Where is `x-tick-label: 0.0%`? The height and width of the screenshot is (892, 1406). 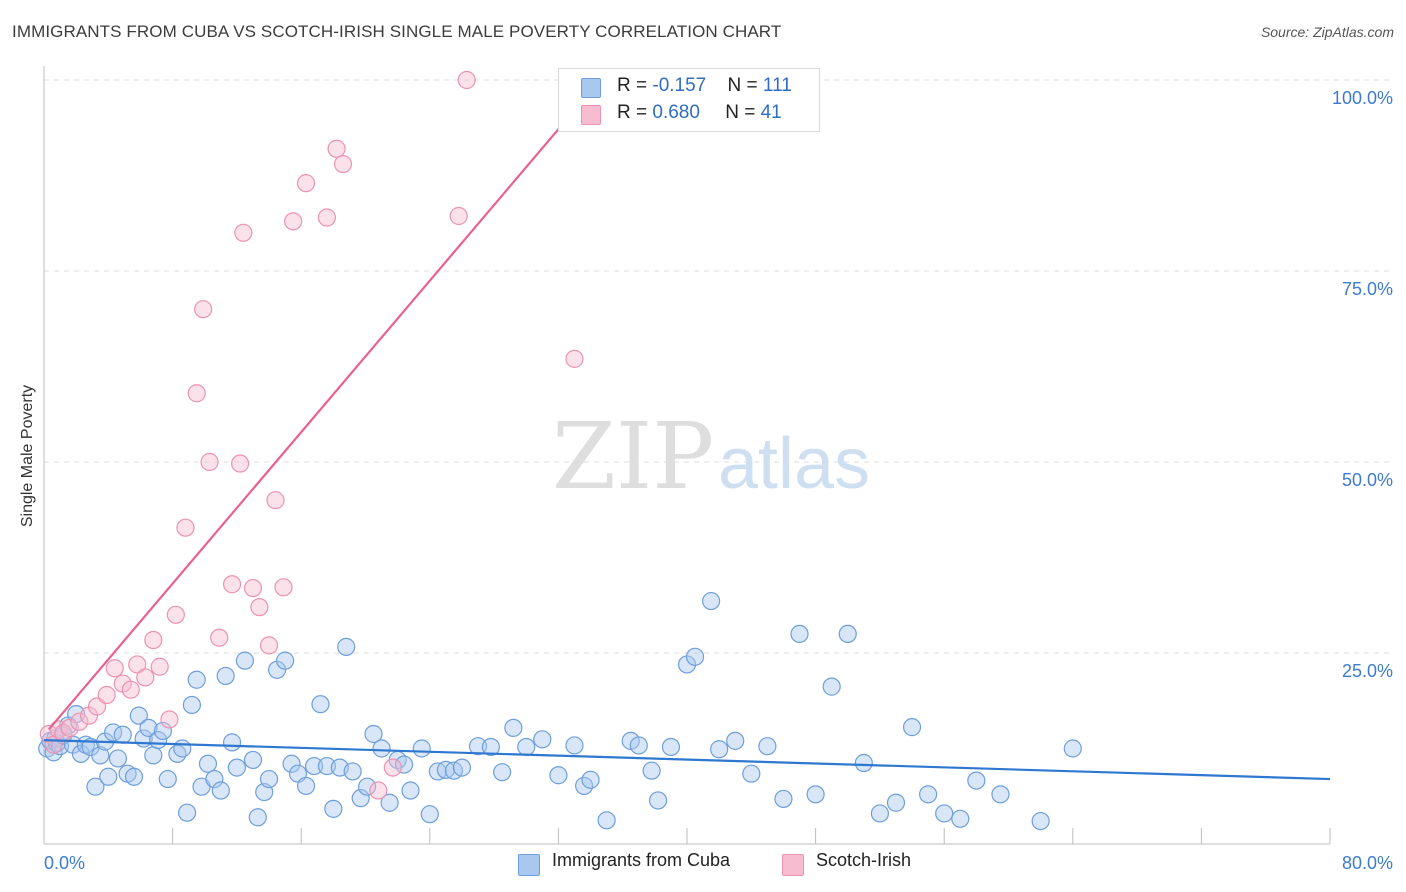
x-tick-label: 0.0% is located at coordinates (64, 863).